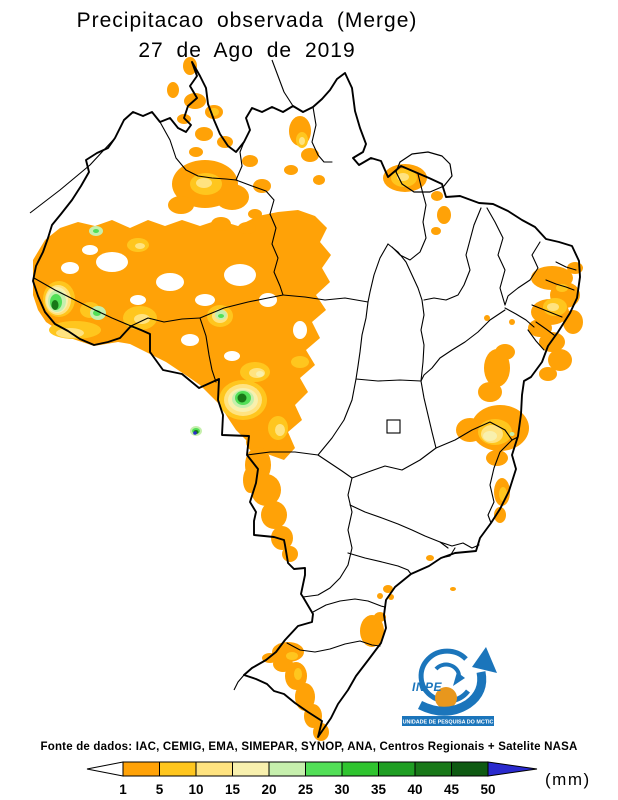  What do you see at coordinates (341, 789) in the screenshot?
I see `legend-tick-label: 30` at bounding box center [341, 789].